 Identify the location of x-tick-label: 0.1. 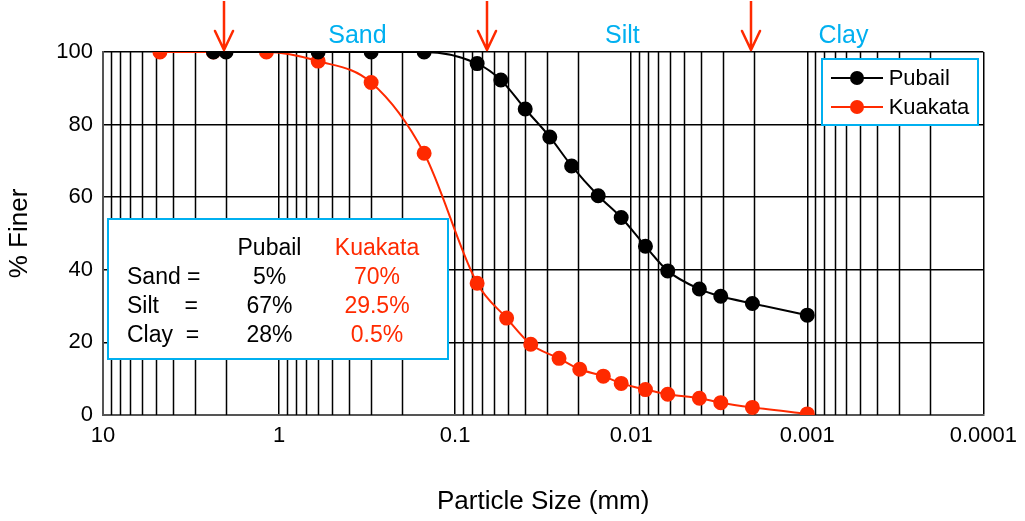
(455, 435).